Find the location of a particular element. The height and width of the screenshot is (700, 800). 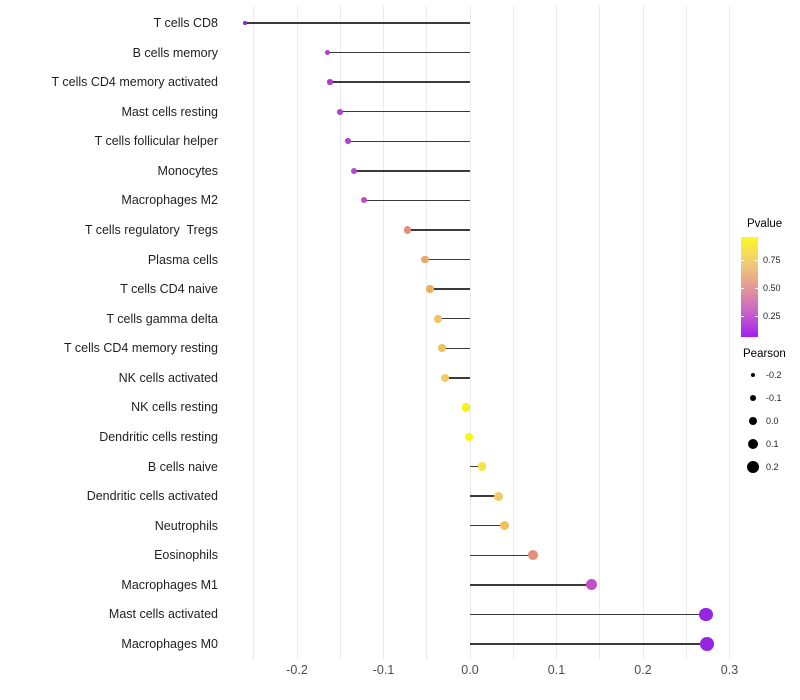

y-axis-label: Macrophages M1 is located at coordinates (169, 584).